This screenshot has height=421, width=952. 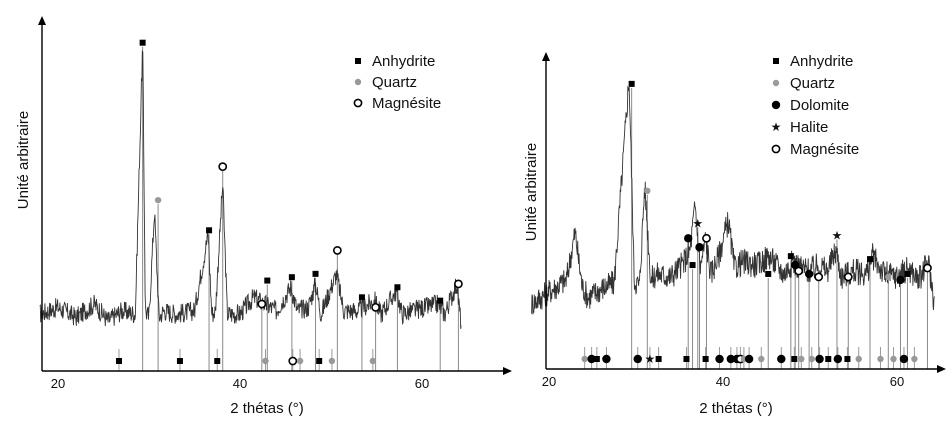 I want to click on reference-marker: ★, so click(x=650, y=359).